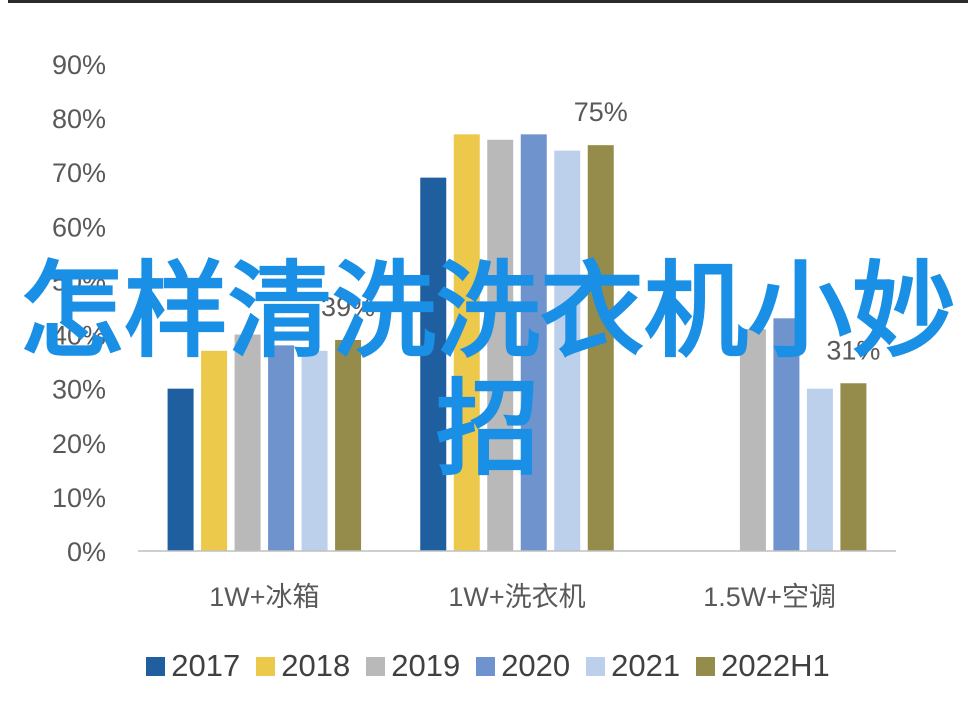  I want to click on y-tick-label: 90%, so click(79, 65).